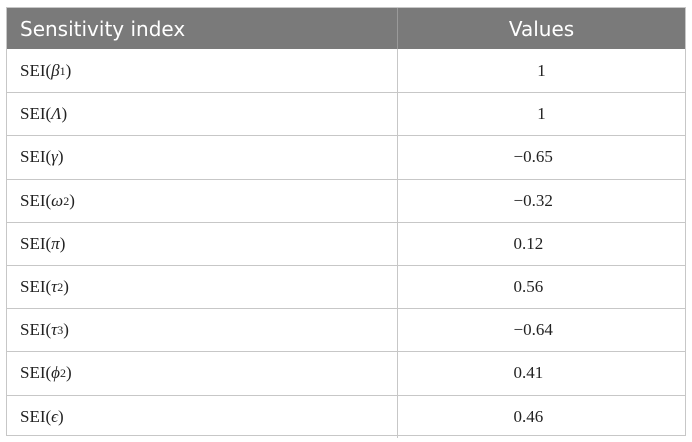  I want to click on value-cell: 0.12, so click(541, 244).